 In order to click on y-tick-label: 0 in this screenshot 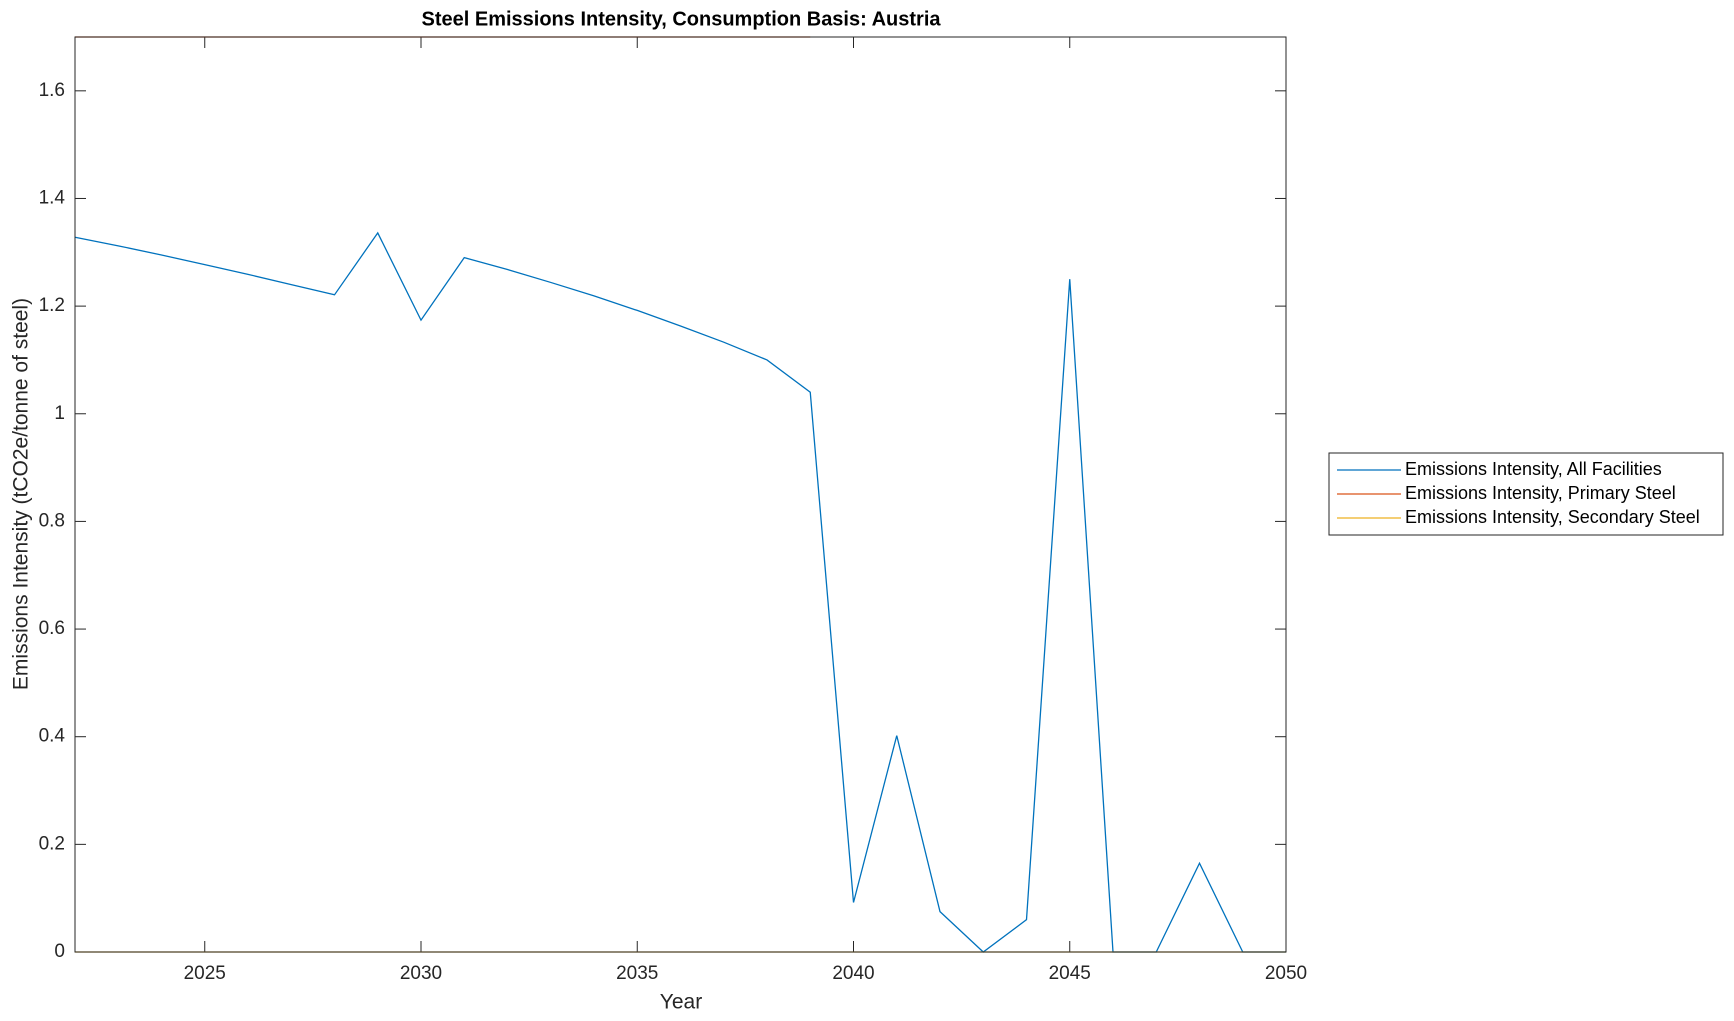, I will do `click(59, 951)`.